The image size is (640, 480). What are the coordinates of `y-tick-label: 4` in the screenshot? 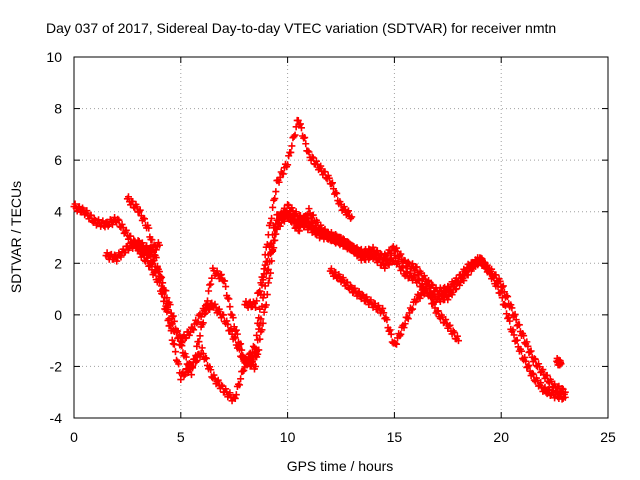 It's located at (58, 212).